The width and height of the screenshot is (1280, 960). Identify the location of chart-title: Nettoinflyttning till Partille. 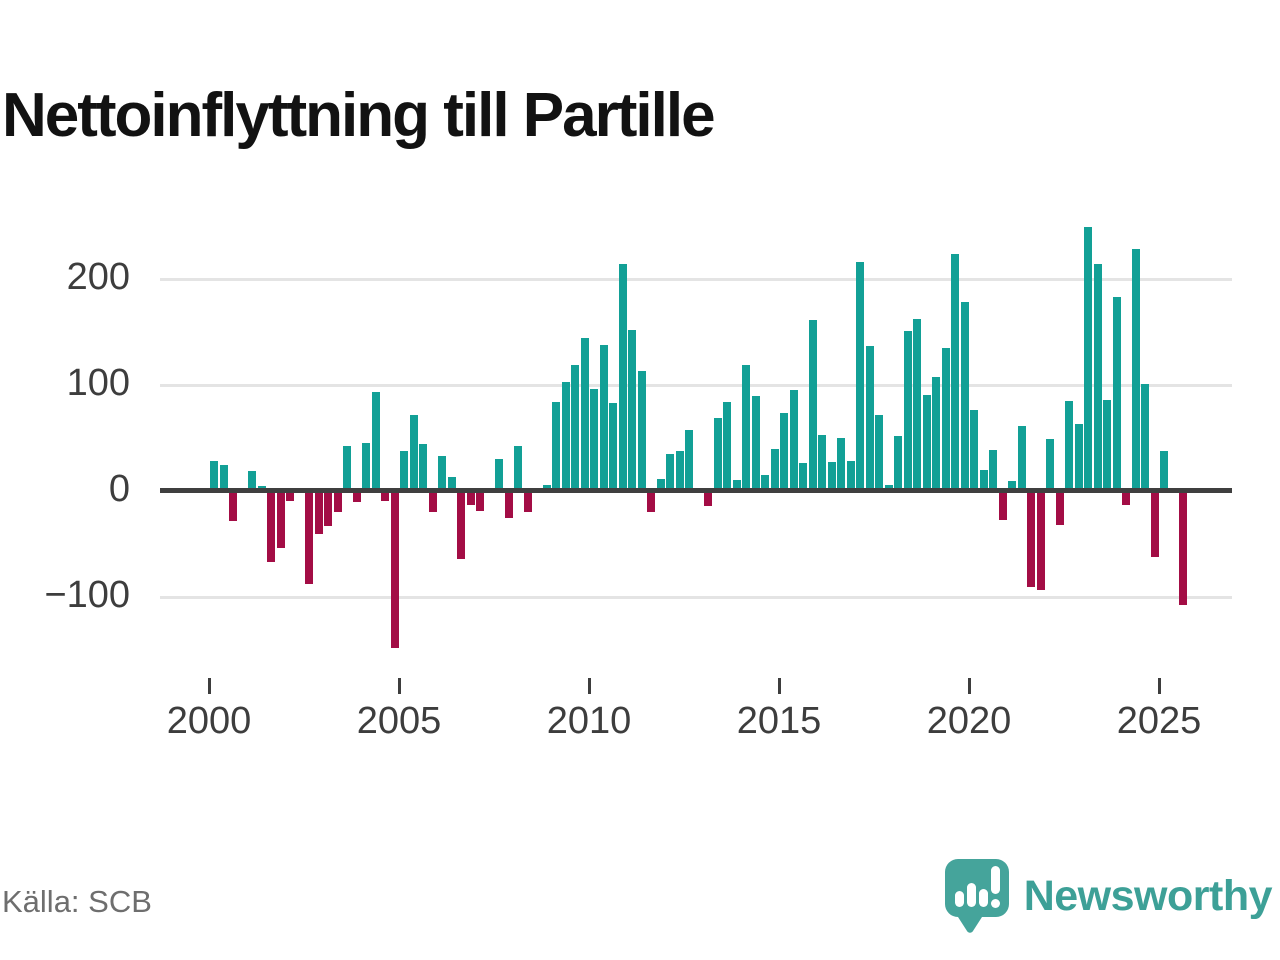
(359, 115).